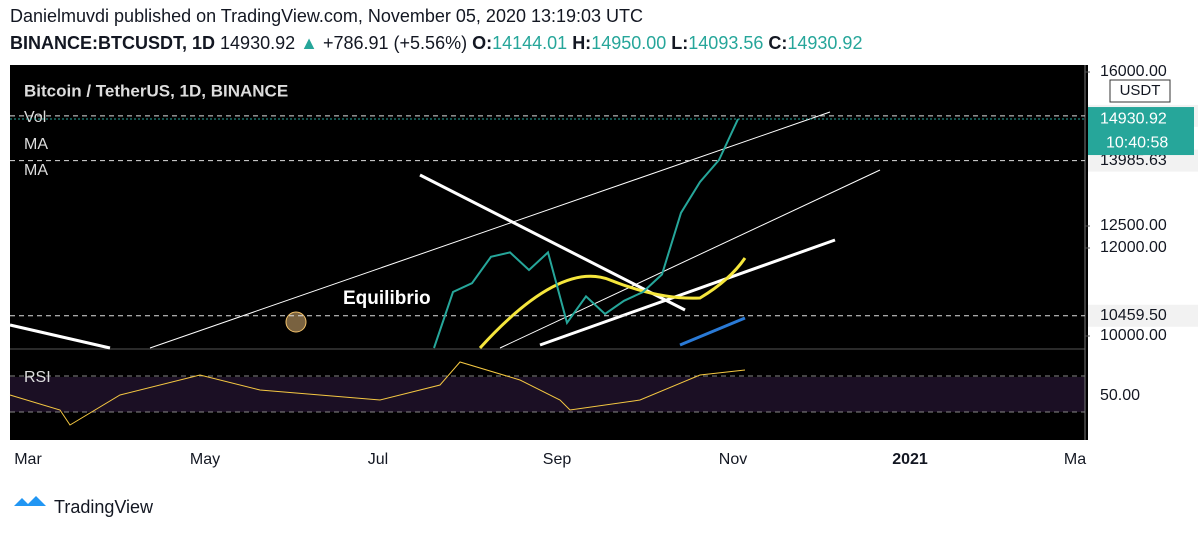 Image resolution: width=1200 pixels, height=536 pixels. Describe the element at coordinates (1133, 225) in the screenshot. I see `price-tick: 12500.00` at that location.